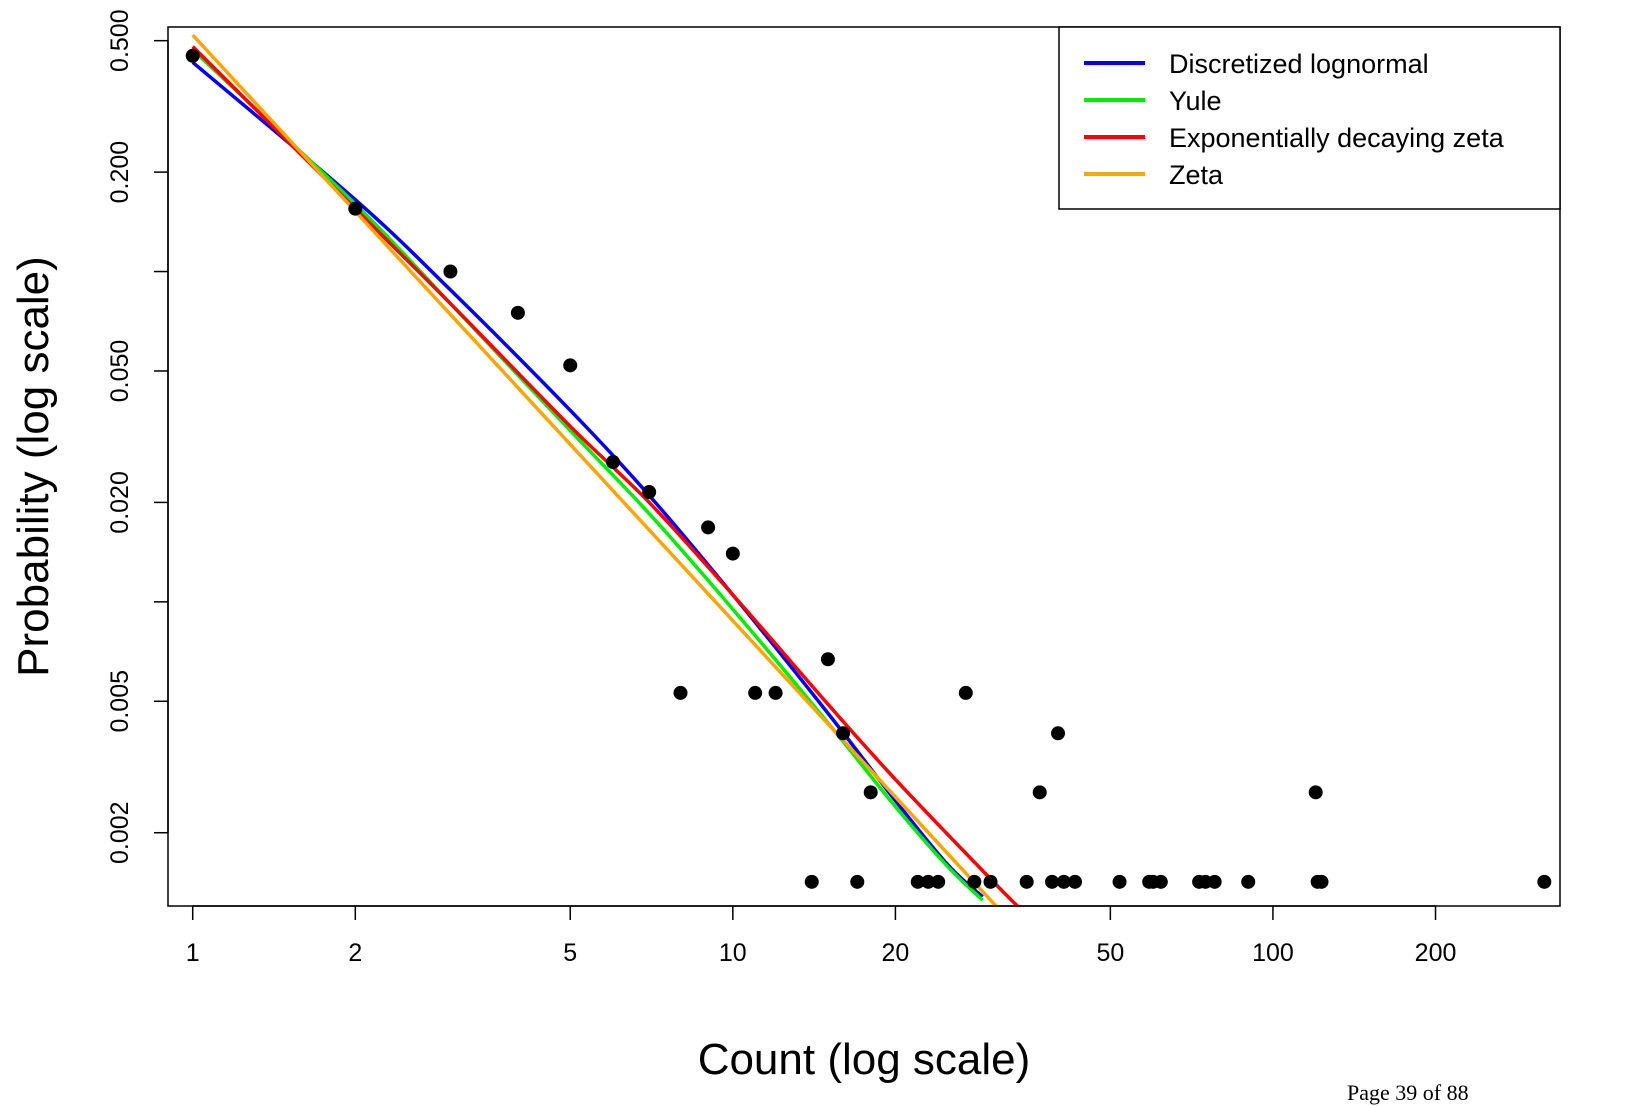 The height and width of the screenshot is (1106, 1643). Describe the element at coordinates (1436, 953) in the screenshot. I see `x-tick-label: 200` at that location.